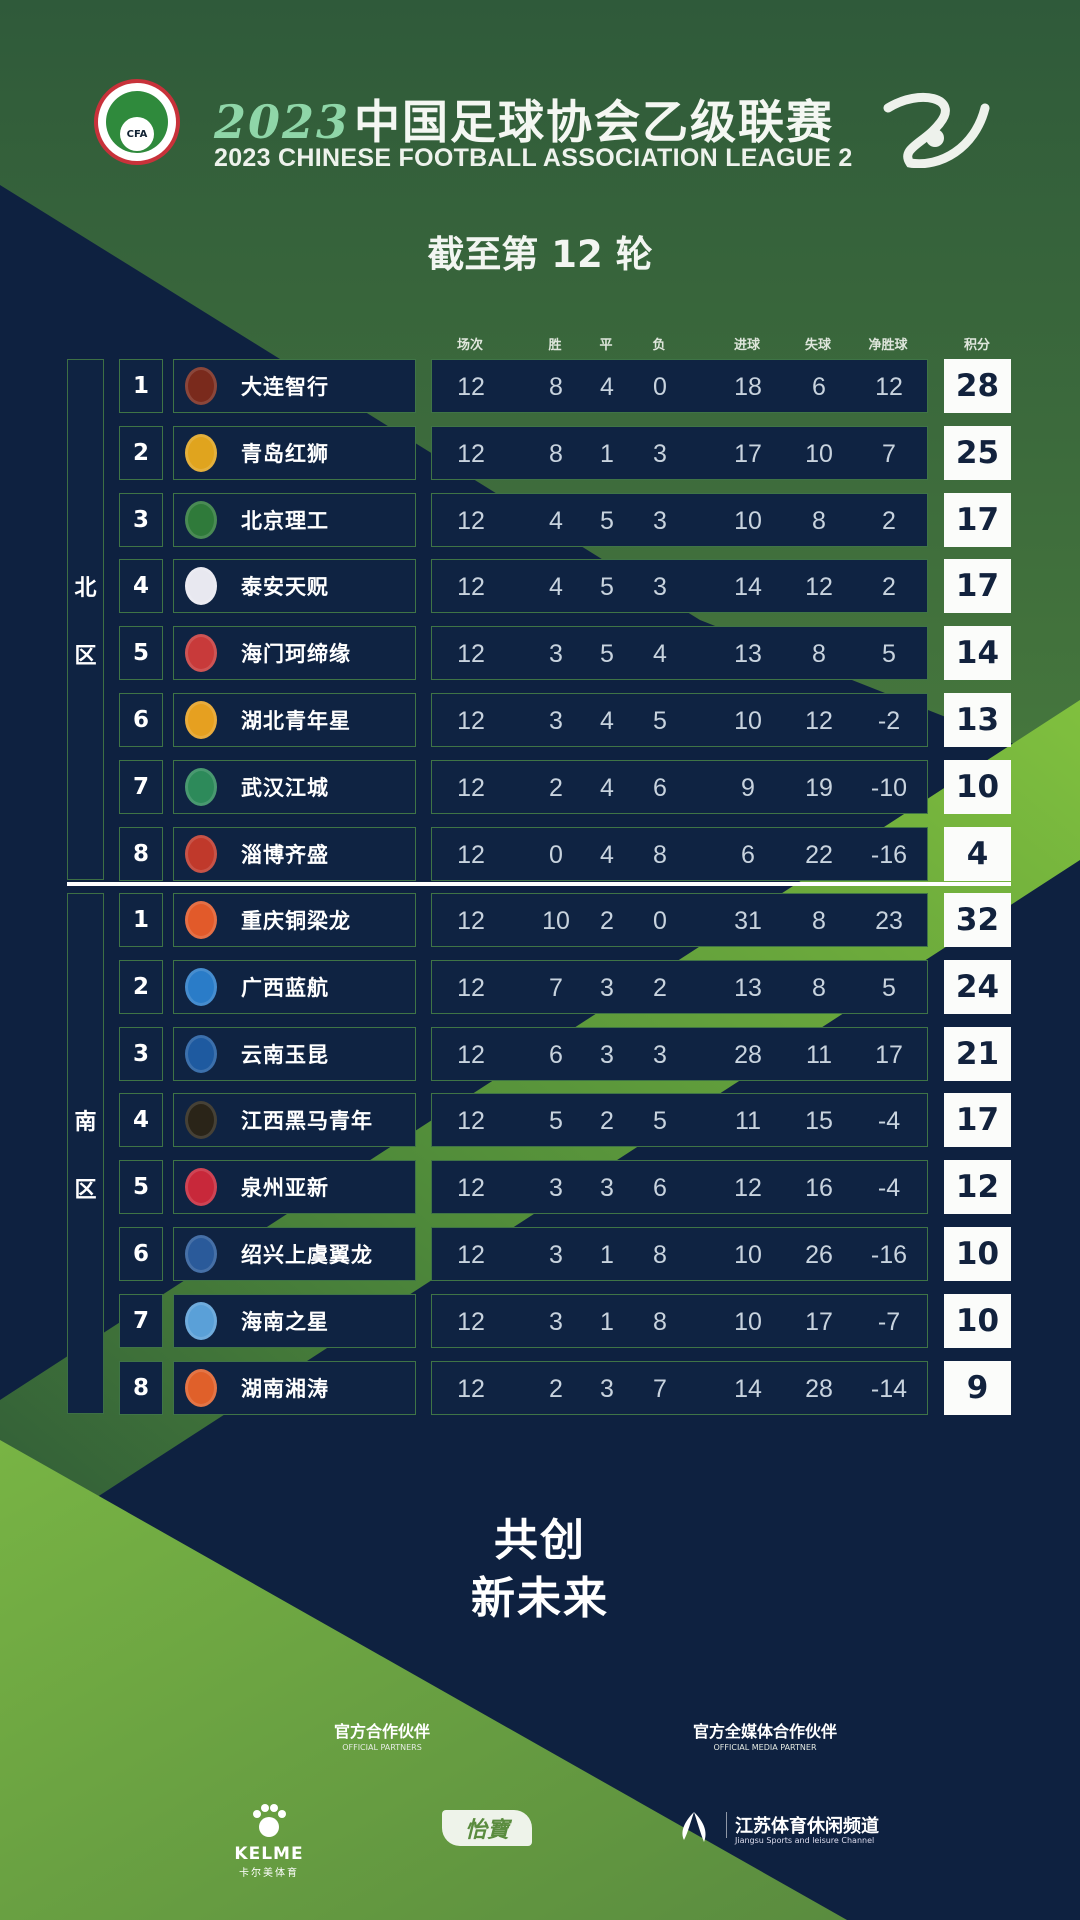 This screenshot has width=1080, height=1920. What do you see at coordinates (889, 921) in the screenshot?
I see `stat-gd: 23` at bounding box center [889, 921].